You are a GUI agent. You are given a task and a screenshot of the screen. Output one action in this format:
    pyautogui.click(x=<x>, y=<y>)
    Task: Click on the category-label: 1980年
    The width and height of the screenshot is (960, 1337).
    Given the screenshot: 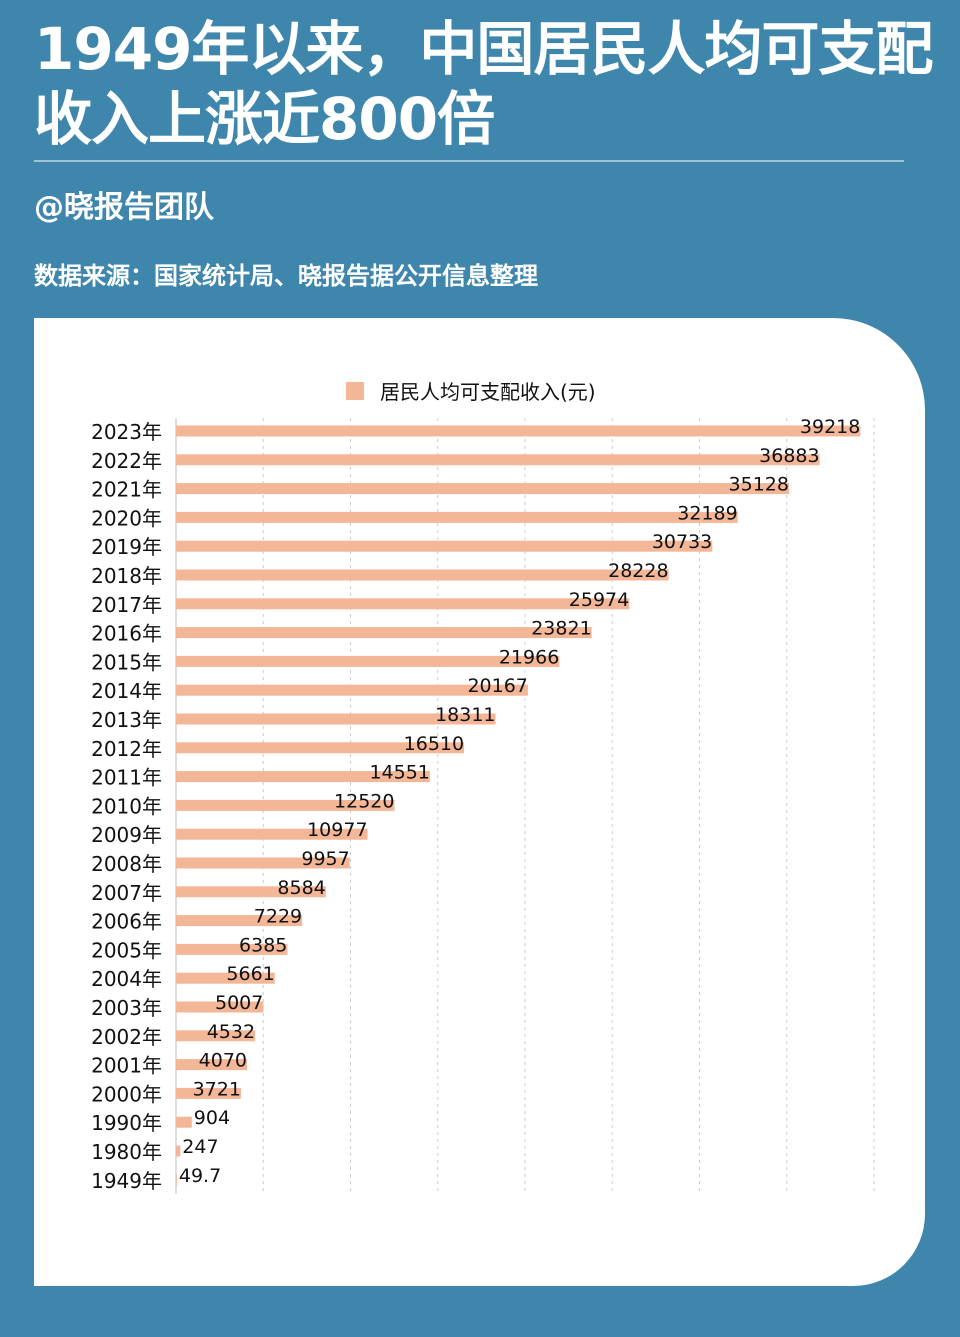 What is the action you would take?
    pyautogui.click(x=126, y=1152)
    